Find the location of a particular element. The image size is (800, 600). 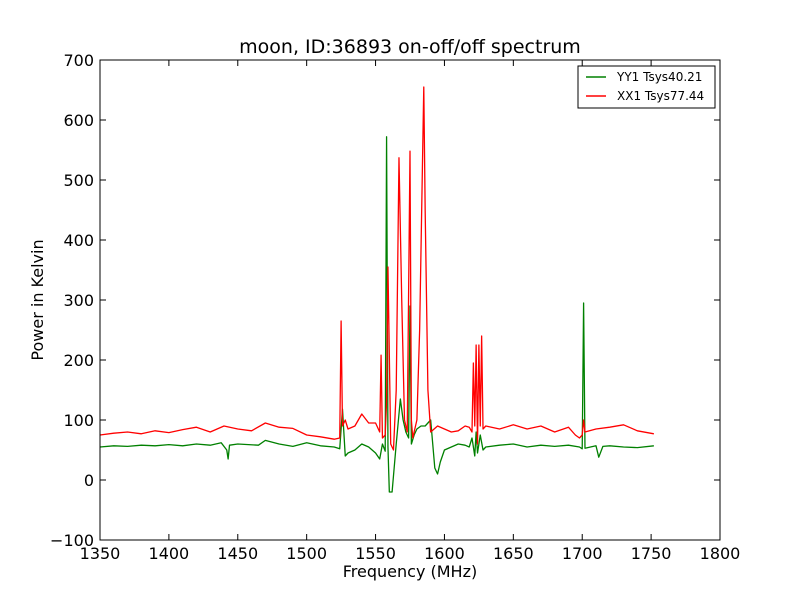

x-tick-label: 1400 is located at coordinates (169, 553).